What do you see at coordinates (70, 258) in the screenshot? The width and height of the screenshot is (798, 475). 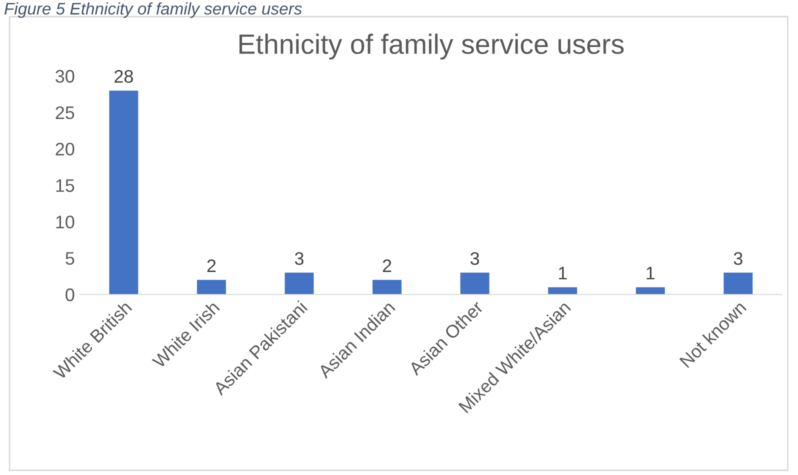 I see `y-tick-label: 5` at bounding box center [70, 258].